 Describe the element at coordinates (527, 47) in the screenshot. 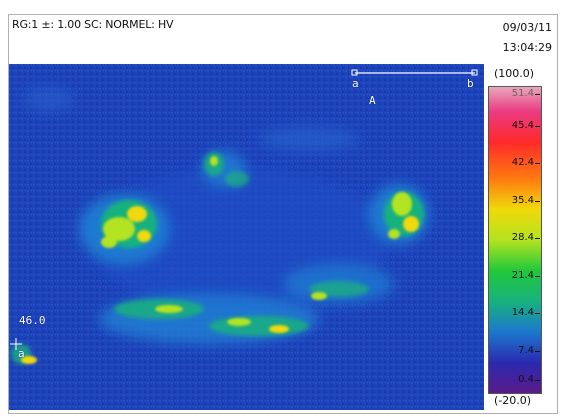

I see `time-text: 13:04:29` at that location.